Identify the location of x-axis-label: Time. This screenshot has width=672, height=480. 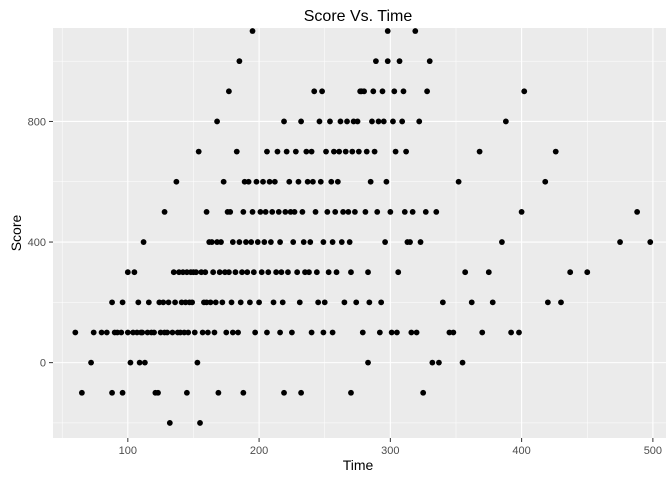
(358, 465).